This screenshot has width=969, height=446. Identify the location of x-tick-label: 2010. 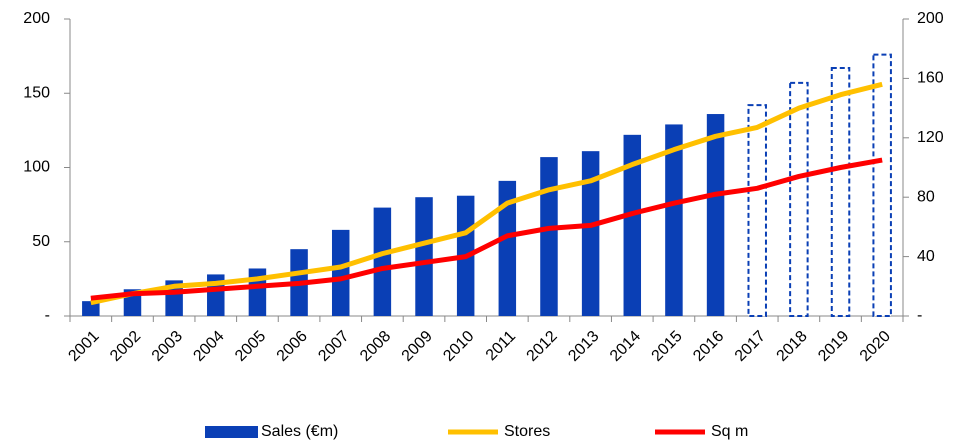
(458, 346).